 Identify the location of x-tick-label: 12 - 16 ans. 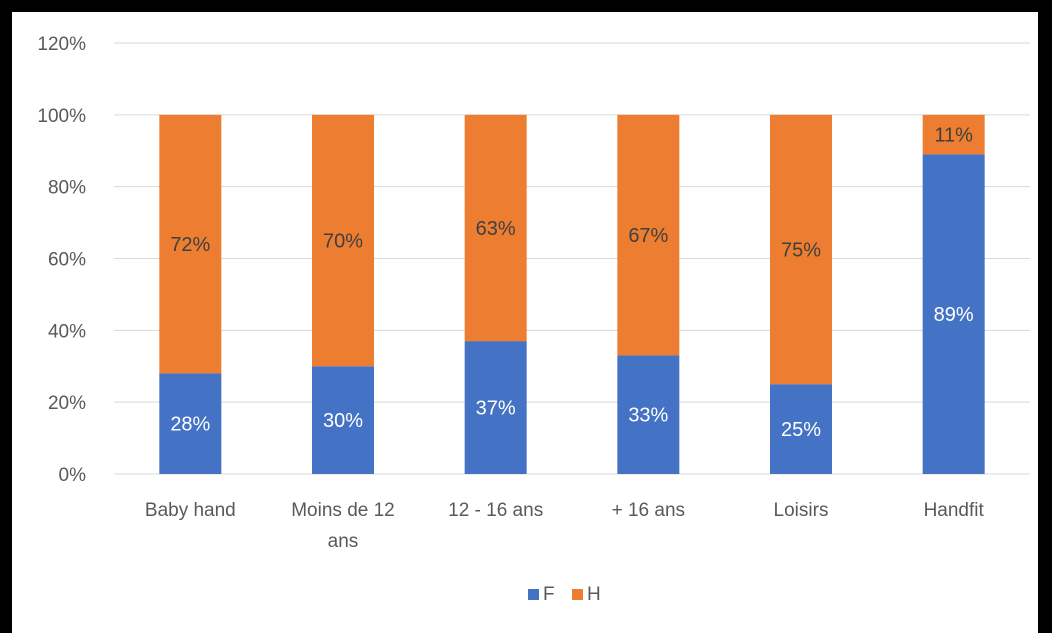
(495, 510).